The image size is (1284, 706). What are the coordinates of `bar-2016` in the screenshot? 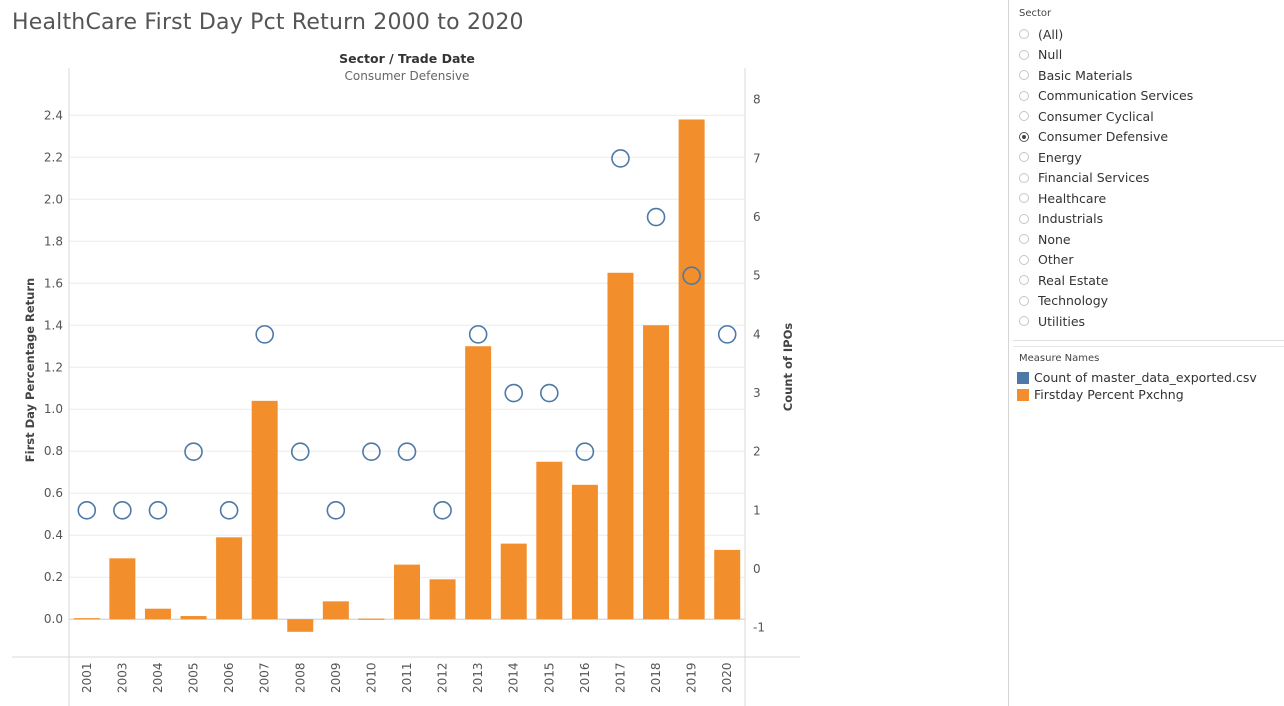 It's located at (584, 552).